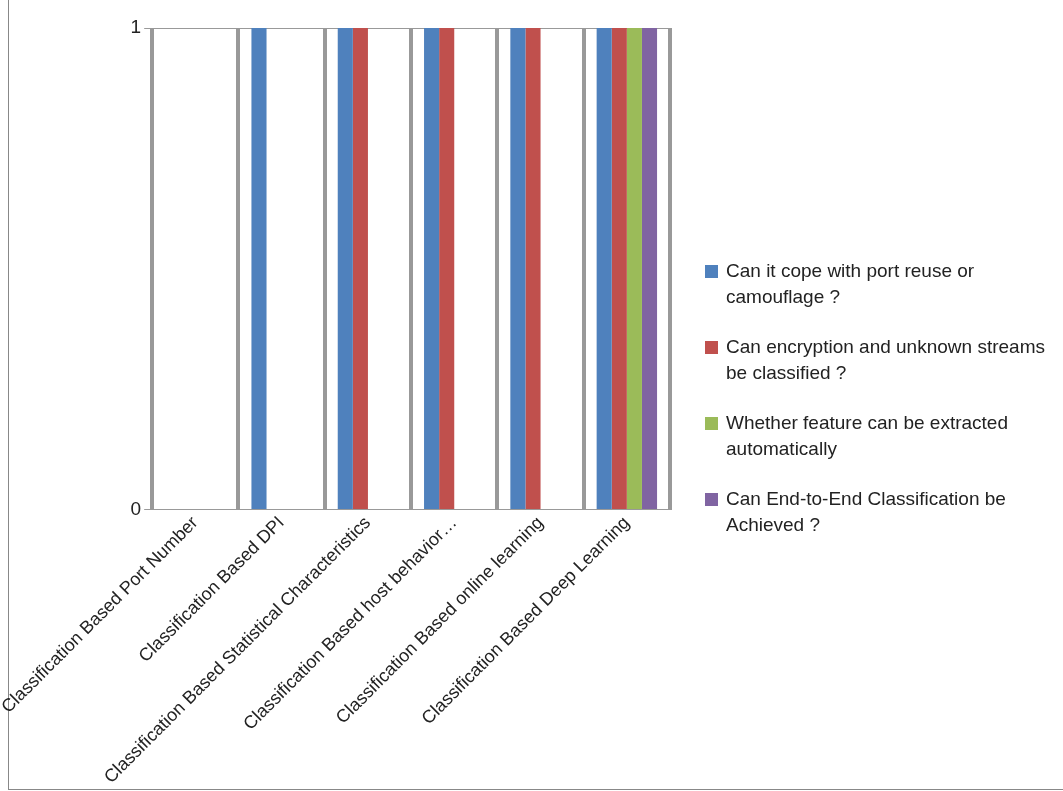 Image resolution: width=1063 pixels, height=791 pixels. What do you see at coordinates (867, 436) in the screenshot?
I see `legend-label: Whether feature can be extracted automatically` at bounding box center [867, 436].